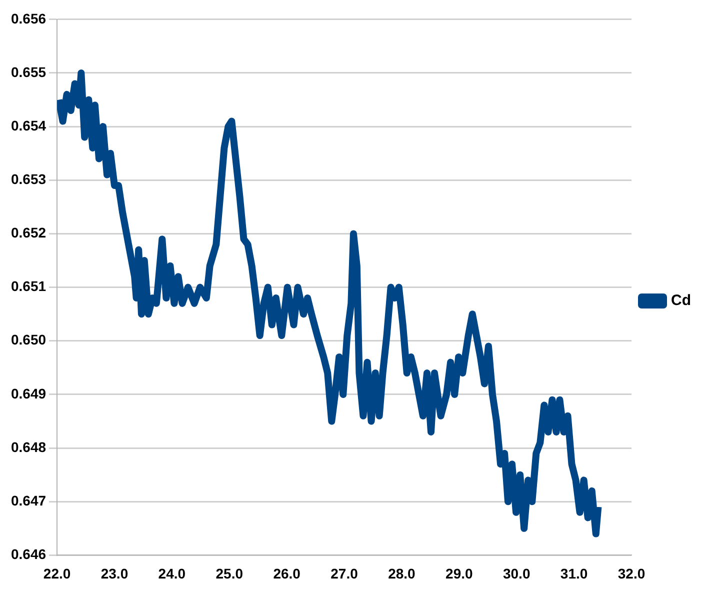 The image size is (713, 594). Describe the element at coordinates (114, 573) in the screenshot. I see `x-tick-label: 23.0` at that location.